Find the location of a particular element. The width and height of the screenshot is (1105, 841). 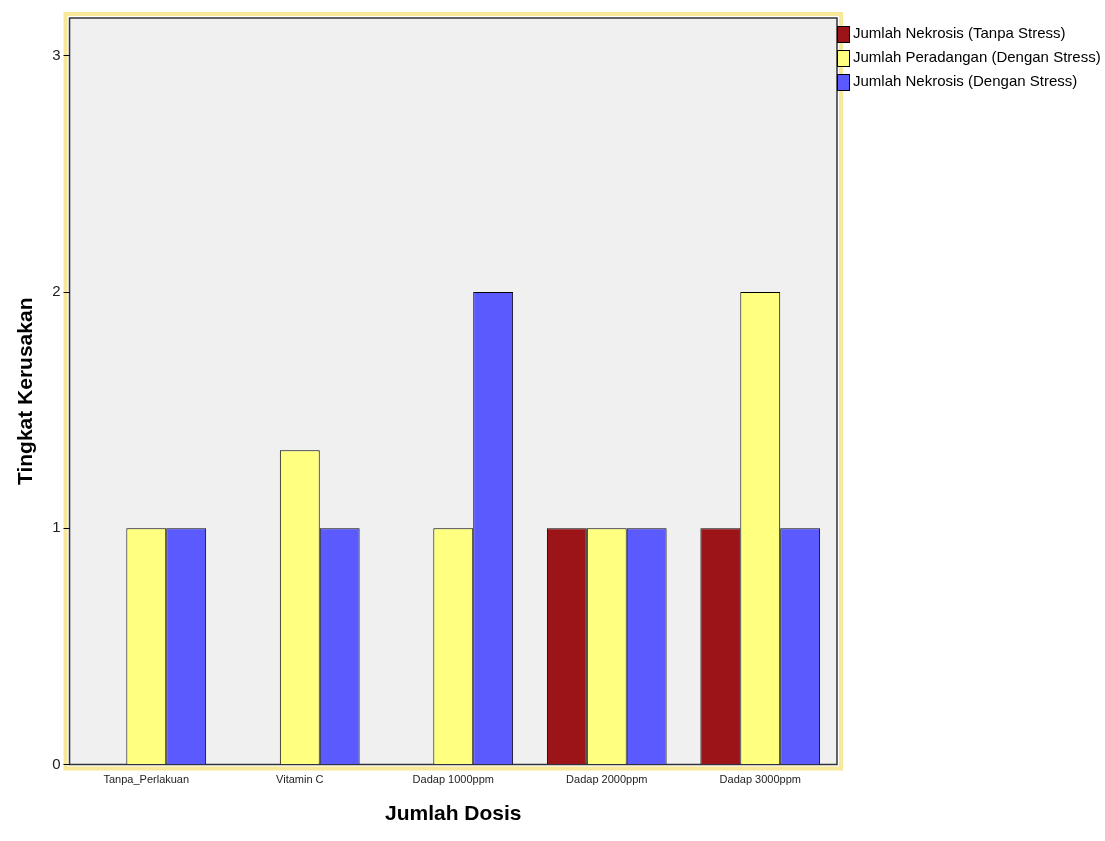

x-tick-label: Dadap 2000ppm is located at coordinates (607, 779).